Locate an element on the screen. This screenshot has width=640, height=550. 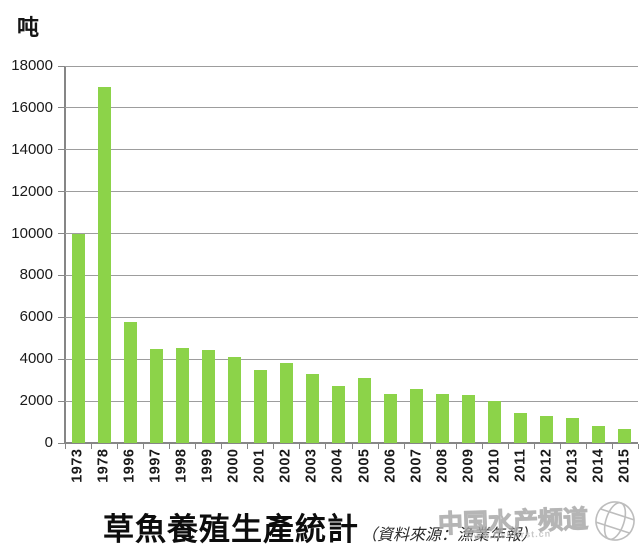
bar-2003 is located at coordinates (312, 408).